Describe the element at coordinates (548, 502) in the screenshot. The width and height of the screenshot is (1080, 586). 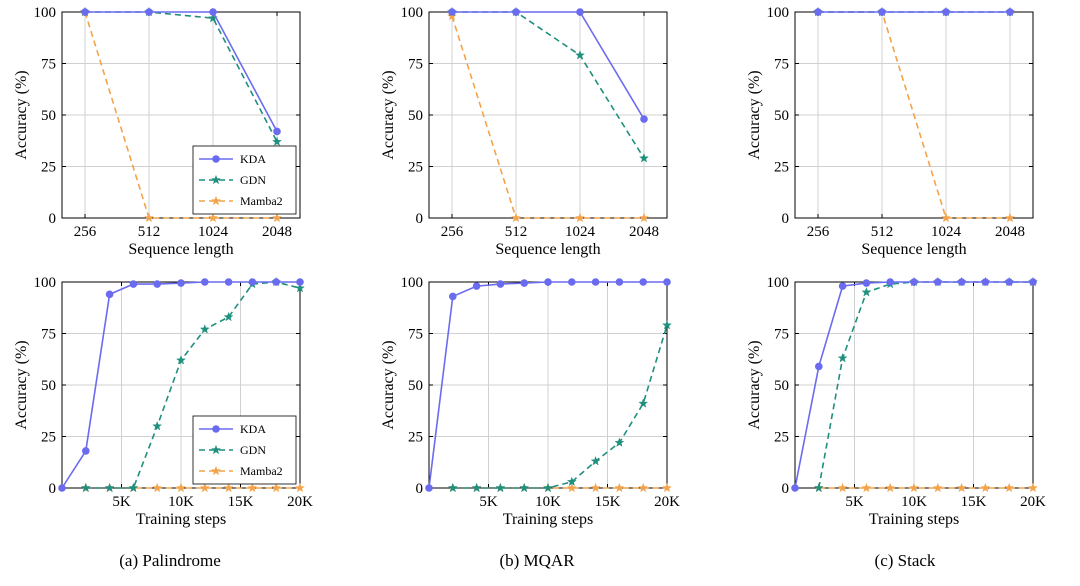
I see `x-tick-label: 10K` at that location.